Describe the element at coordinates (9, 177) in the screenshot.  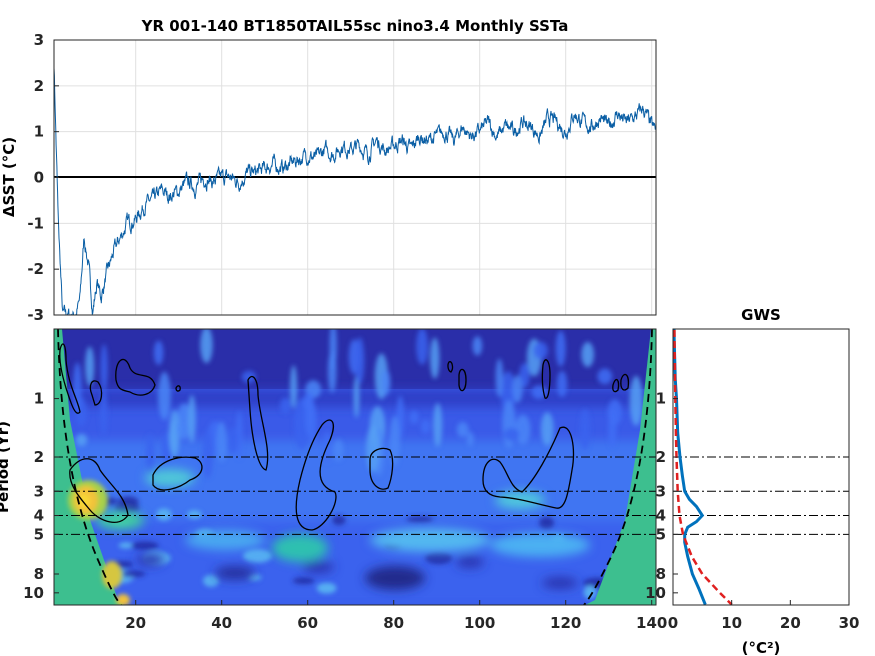
I see `timeseries-y-label: ΔSST (°C)` at that location.